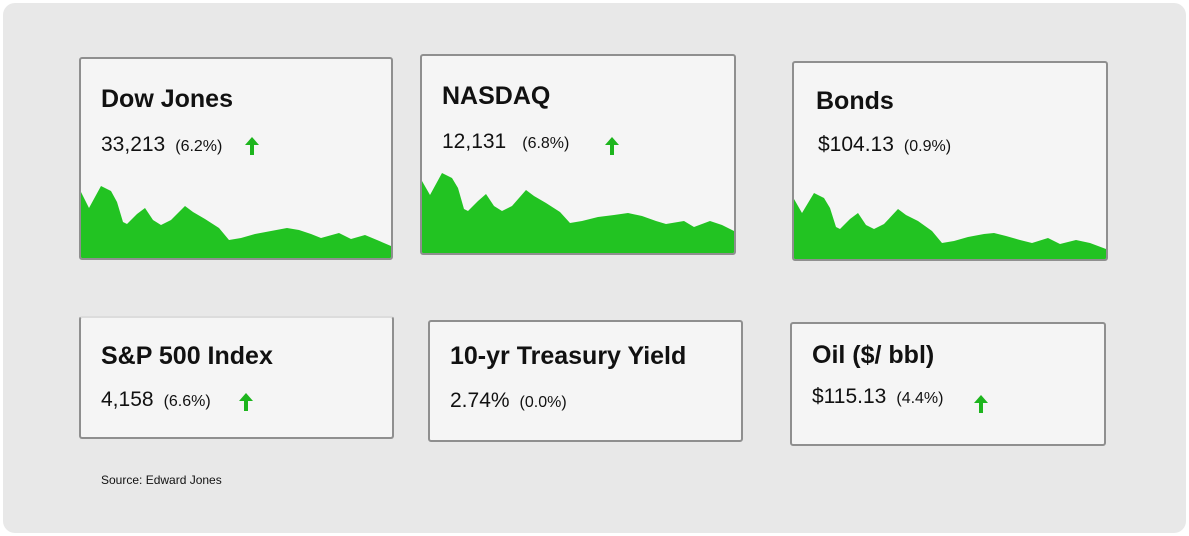  I want to click on card-title: Bonds, so click(855, 101).